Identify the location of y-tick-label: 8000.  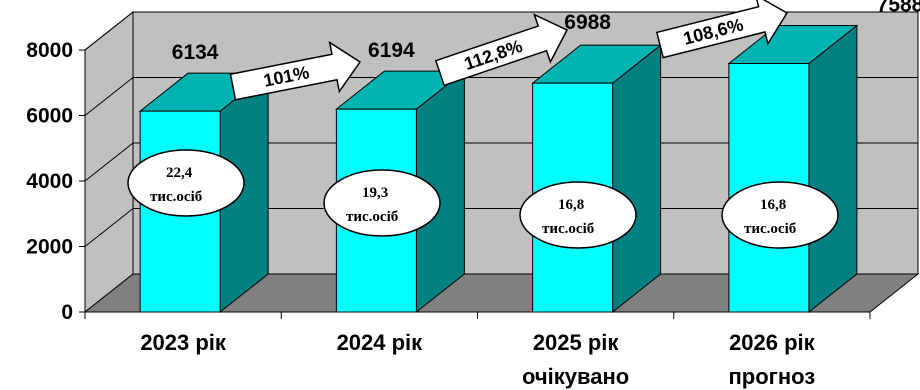
(49, 50).